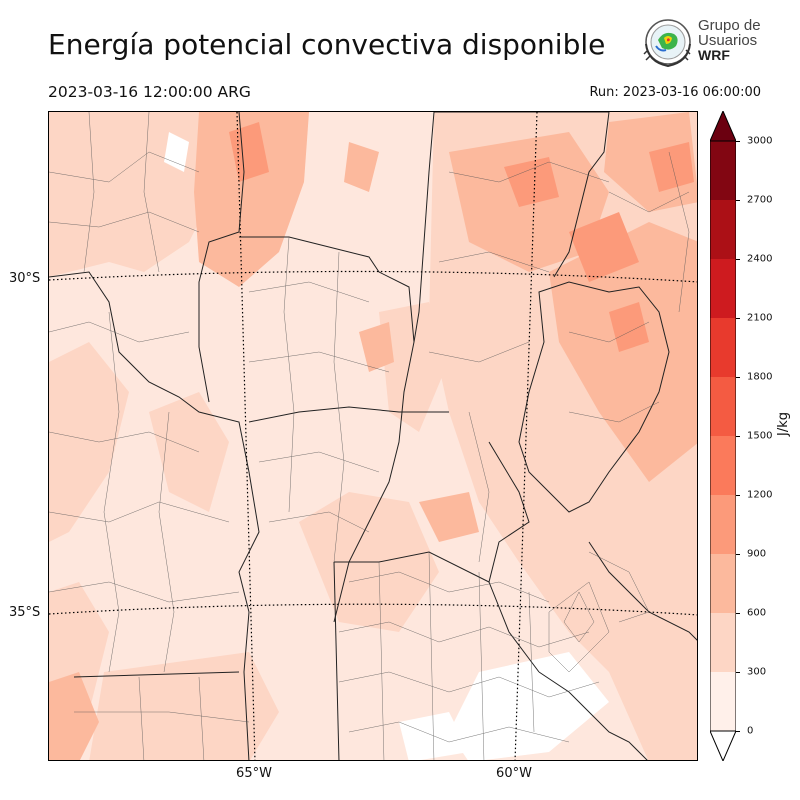 The image size is (800, 800). Describe the element at coordinates (729, 25) in the screenshot. I see `logo-line-1: Grupo de` at that location.